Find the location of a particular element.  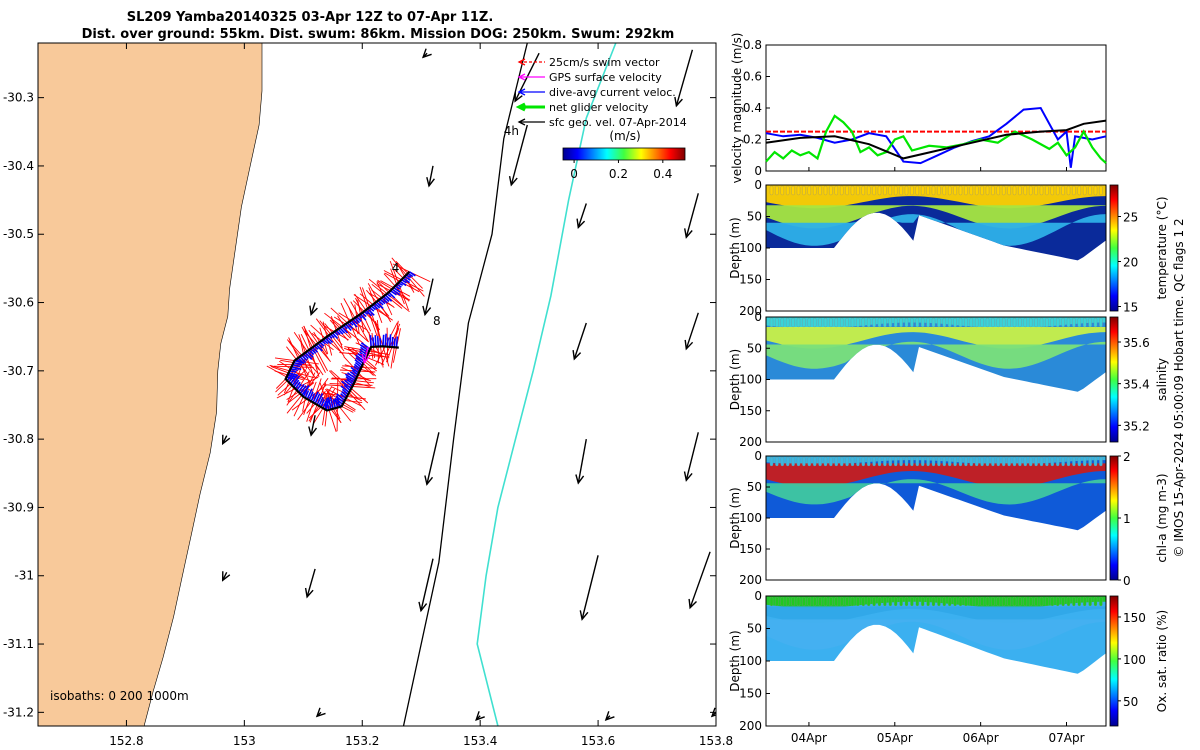

velocity-series-line is located at coordinates (936, 139).